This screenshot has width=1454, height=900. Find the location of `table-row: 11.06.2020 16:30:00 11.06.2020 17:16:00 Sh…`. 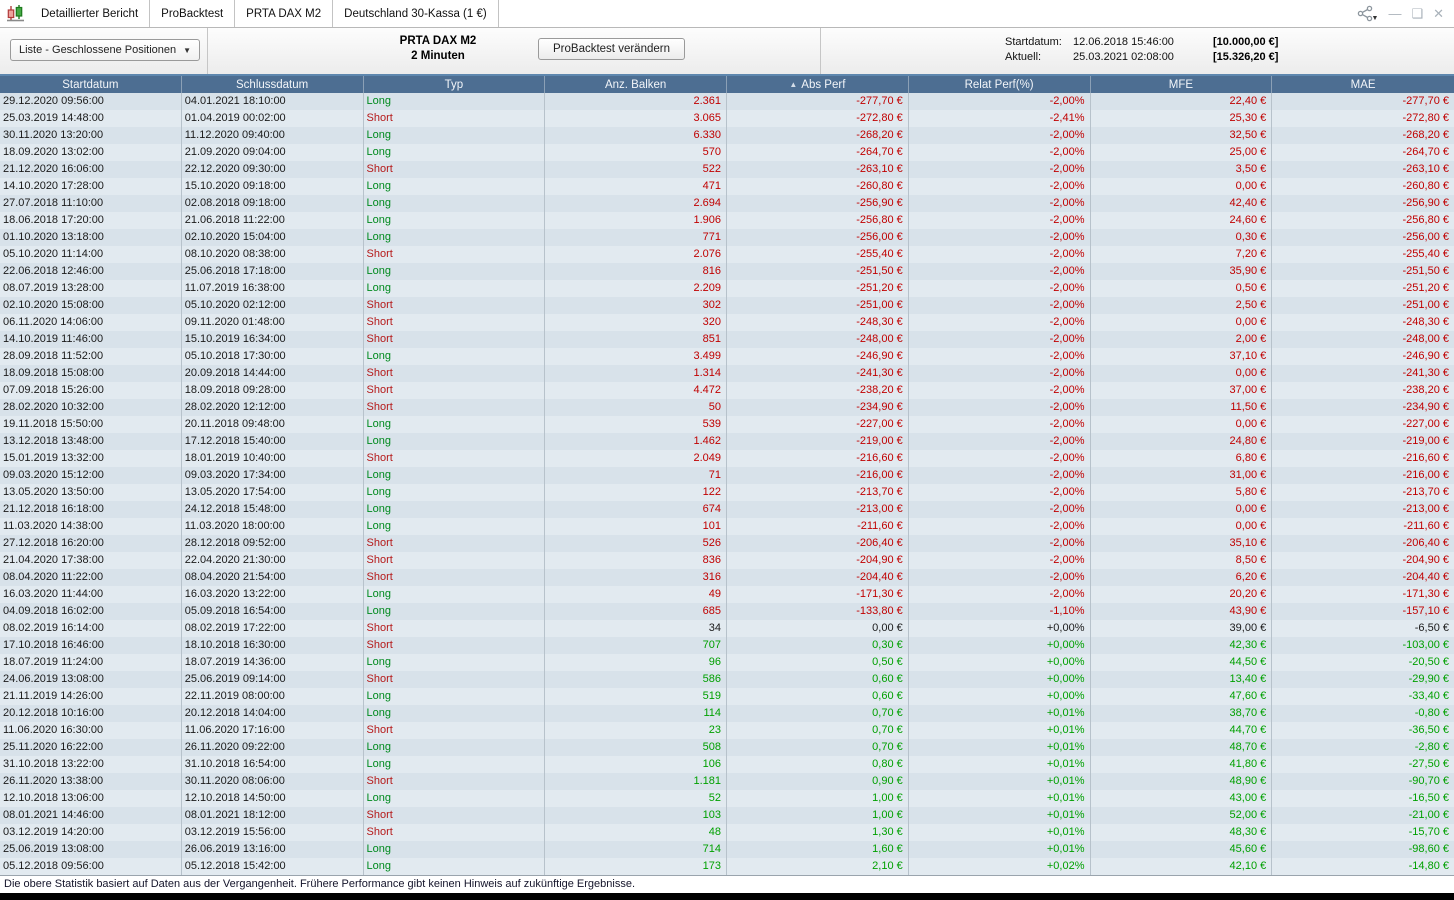

table-row: 11.06.2020 16:30:00 11.06.2020 17:16:00 Sh… is located at coordinates (727, 730).